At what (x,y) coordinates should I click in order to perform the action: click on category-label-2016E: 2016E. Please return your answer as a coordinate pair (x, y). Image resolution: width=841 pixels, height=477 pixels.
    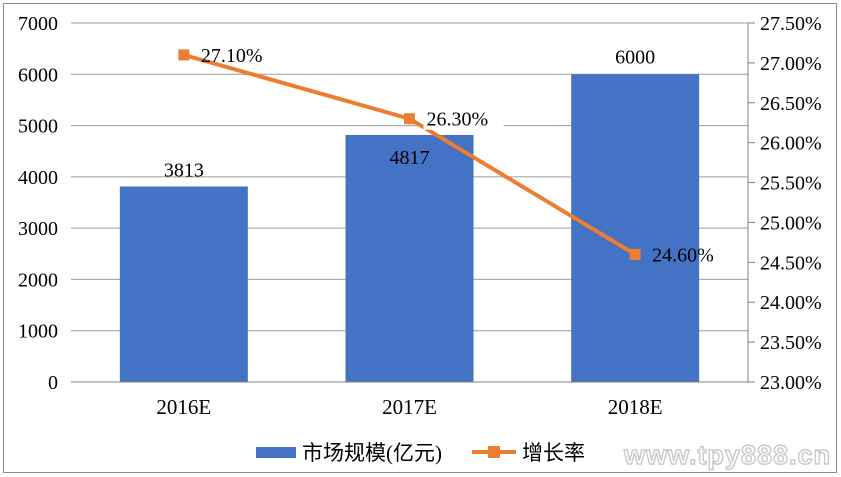
    Looking at the image, I should click on (183, 407).